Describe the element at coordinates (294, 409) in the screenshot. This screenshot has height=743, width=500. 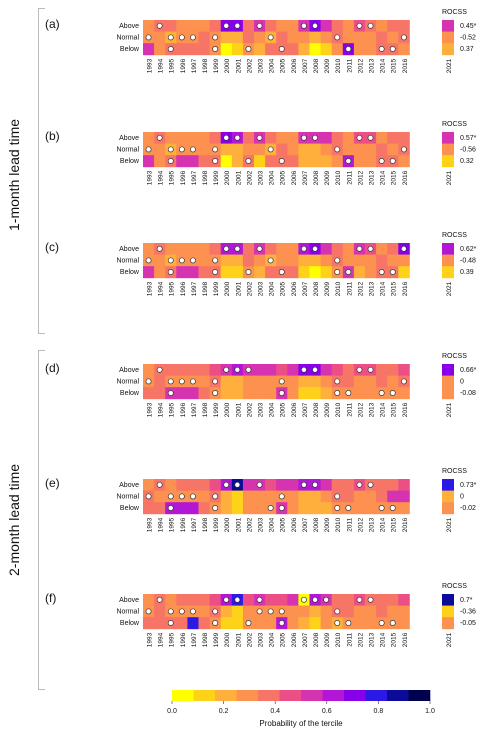
I see `year-tick-label: 2006` at that location.